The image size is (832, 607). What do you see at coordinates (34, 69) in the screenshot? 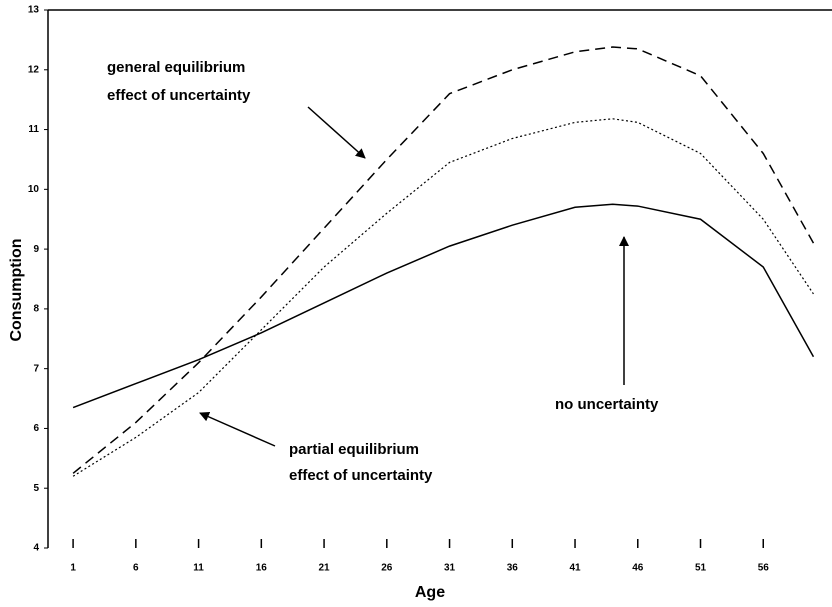
I see `y-tick-label: 12` at bounding box center [34, 69].